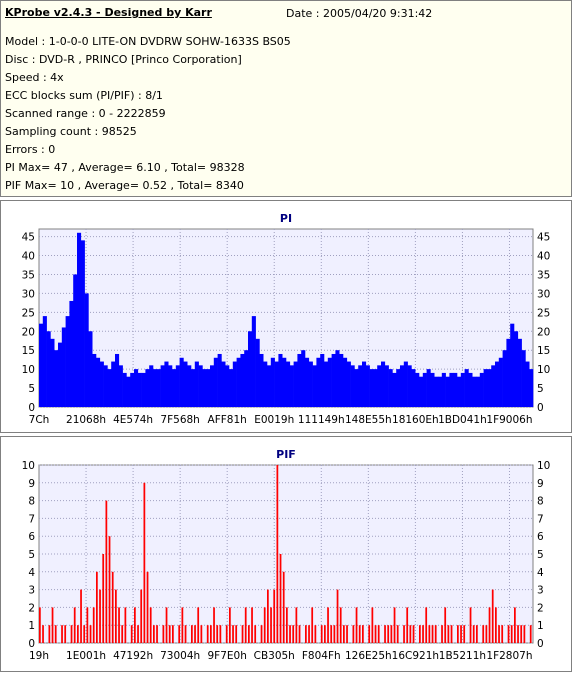  I want to click on x-tick-label: CB305h, so click(274, 656).